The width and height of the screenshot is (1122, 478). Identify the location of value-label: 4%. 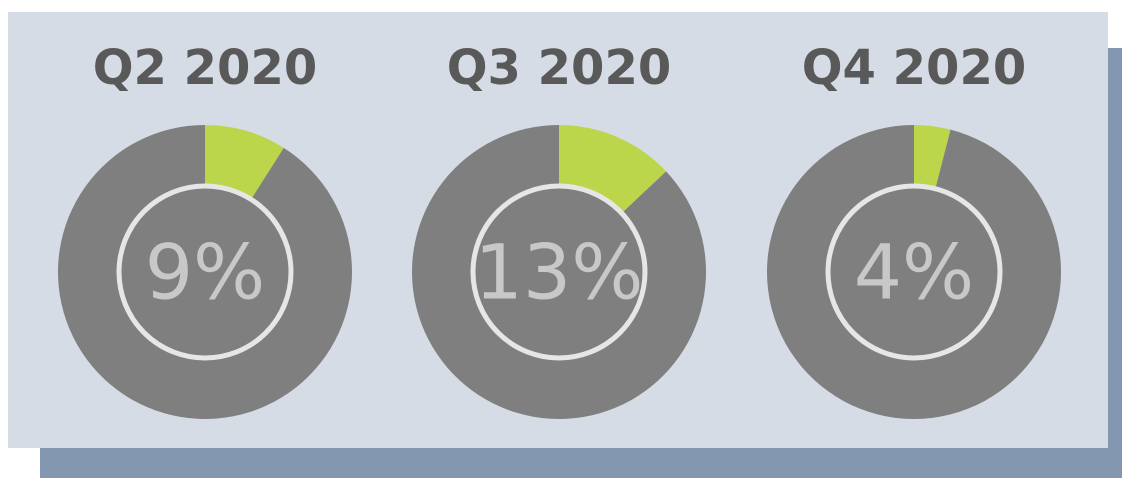
(914, 272).